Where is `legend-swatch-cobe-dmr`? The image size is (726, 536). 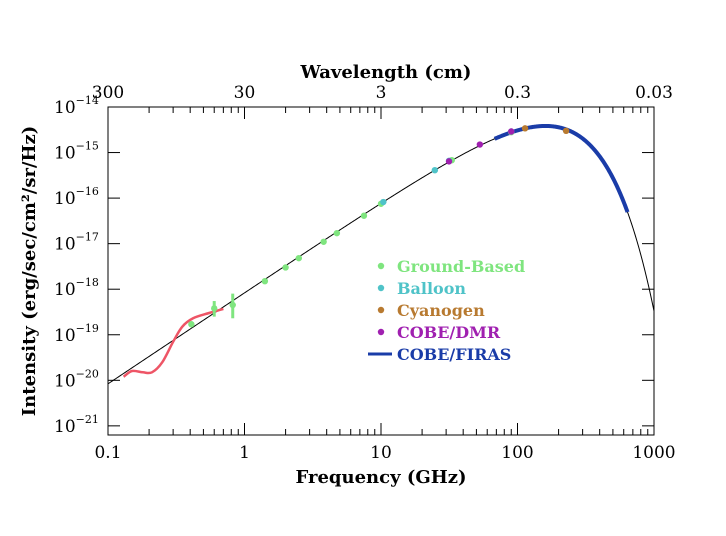
legend-swatch-cobe-dmr is located at coordinates (381, 332).